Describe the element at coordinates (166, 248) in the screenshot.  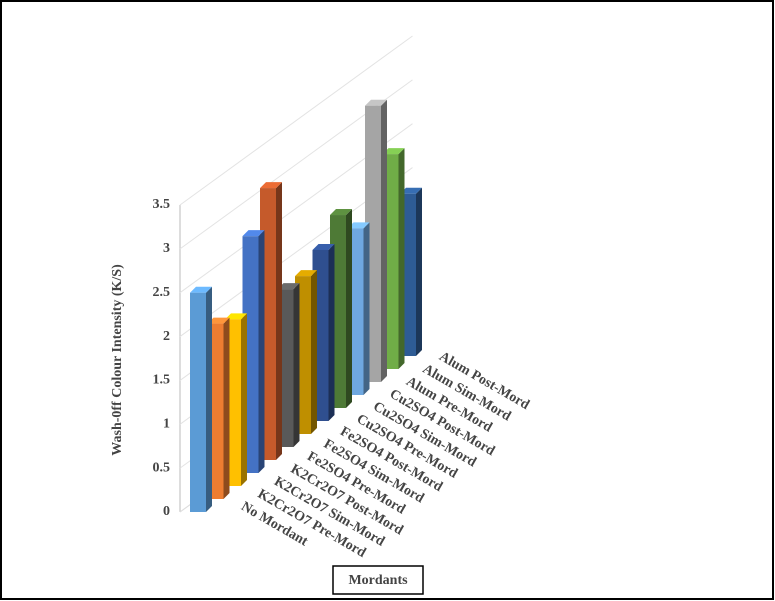
I see `y-tick-label: 3` at that location.